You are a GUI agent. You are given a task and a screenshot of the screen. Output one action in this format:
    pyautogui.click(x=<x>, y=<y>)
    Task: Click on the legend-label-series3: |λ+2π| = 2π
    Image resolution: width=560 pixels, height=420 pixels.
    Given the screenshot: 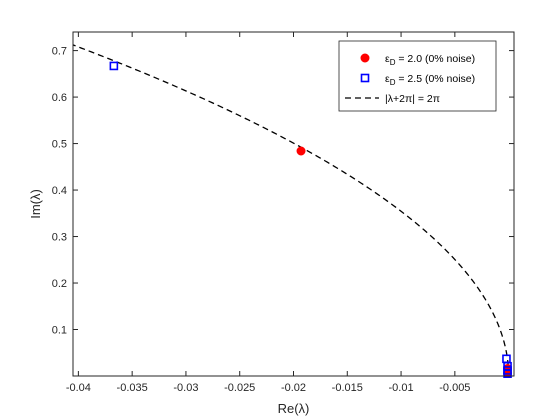 What is the action you would take?
    pyautogui.click(x=412, y=99)
    